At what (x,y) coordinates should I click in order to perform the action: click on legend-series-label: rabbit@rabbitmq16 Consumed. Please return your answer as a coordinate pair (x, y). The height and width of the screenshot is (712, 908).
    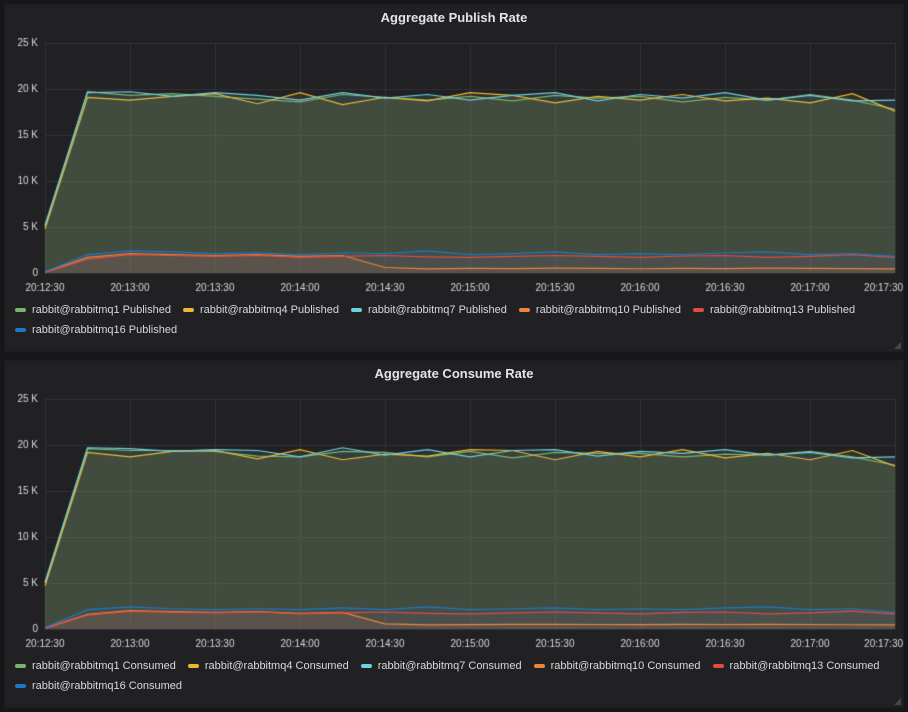
    Looking at the image, I should click on (107, 686).